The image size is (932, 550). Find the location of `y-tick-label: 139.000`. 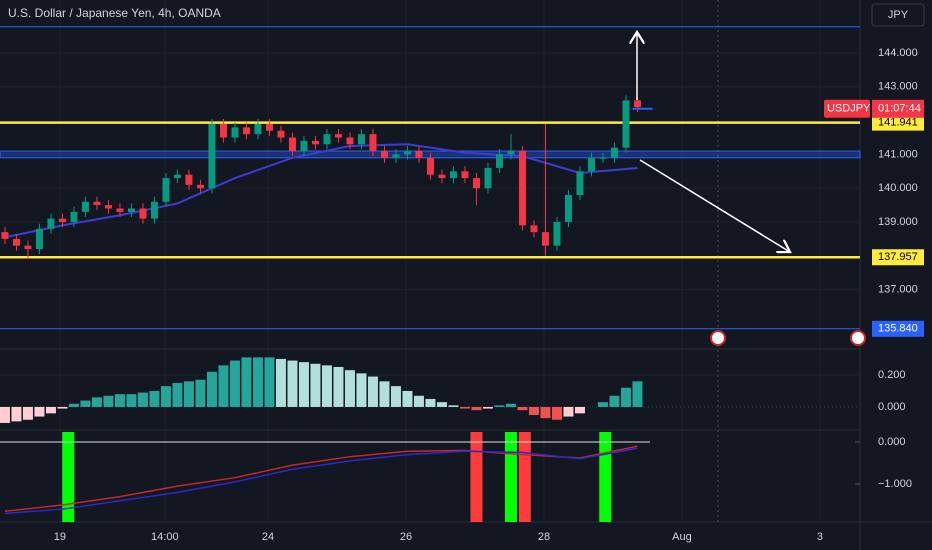

y-tick-label: 139.000 is located at coordinates (898, 222).